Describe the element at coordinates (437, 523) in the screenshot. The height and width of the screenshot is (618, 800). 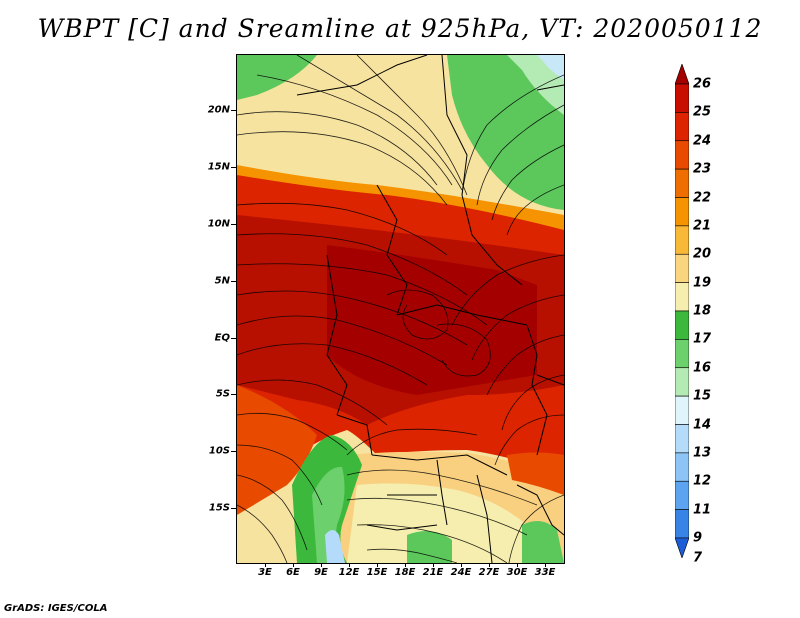
I see `field-paleyellow-south` at that location.